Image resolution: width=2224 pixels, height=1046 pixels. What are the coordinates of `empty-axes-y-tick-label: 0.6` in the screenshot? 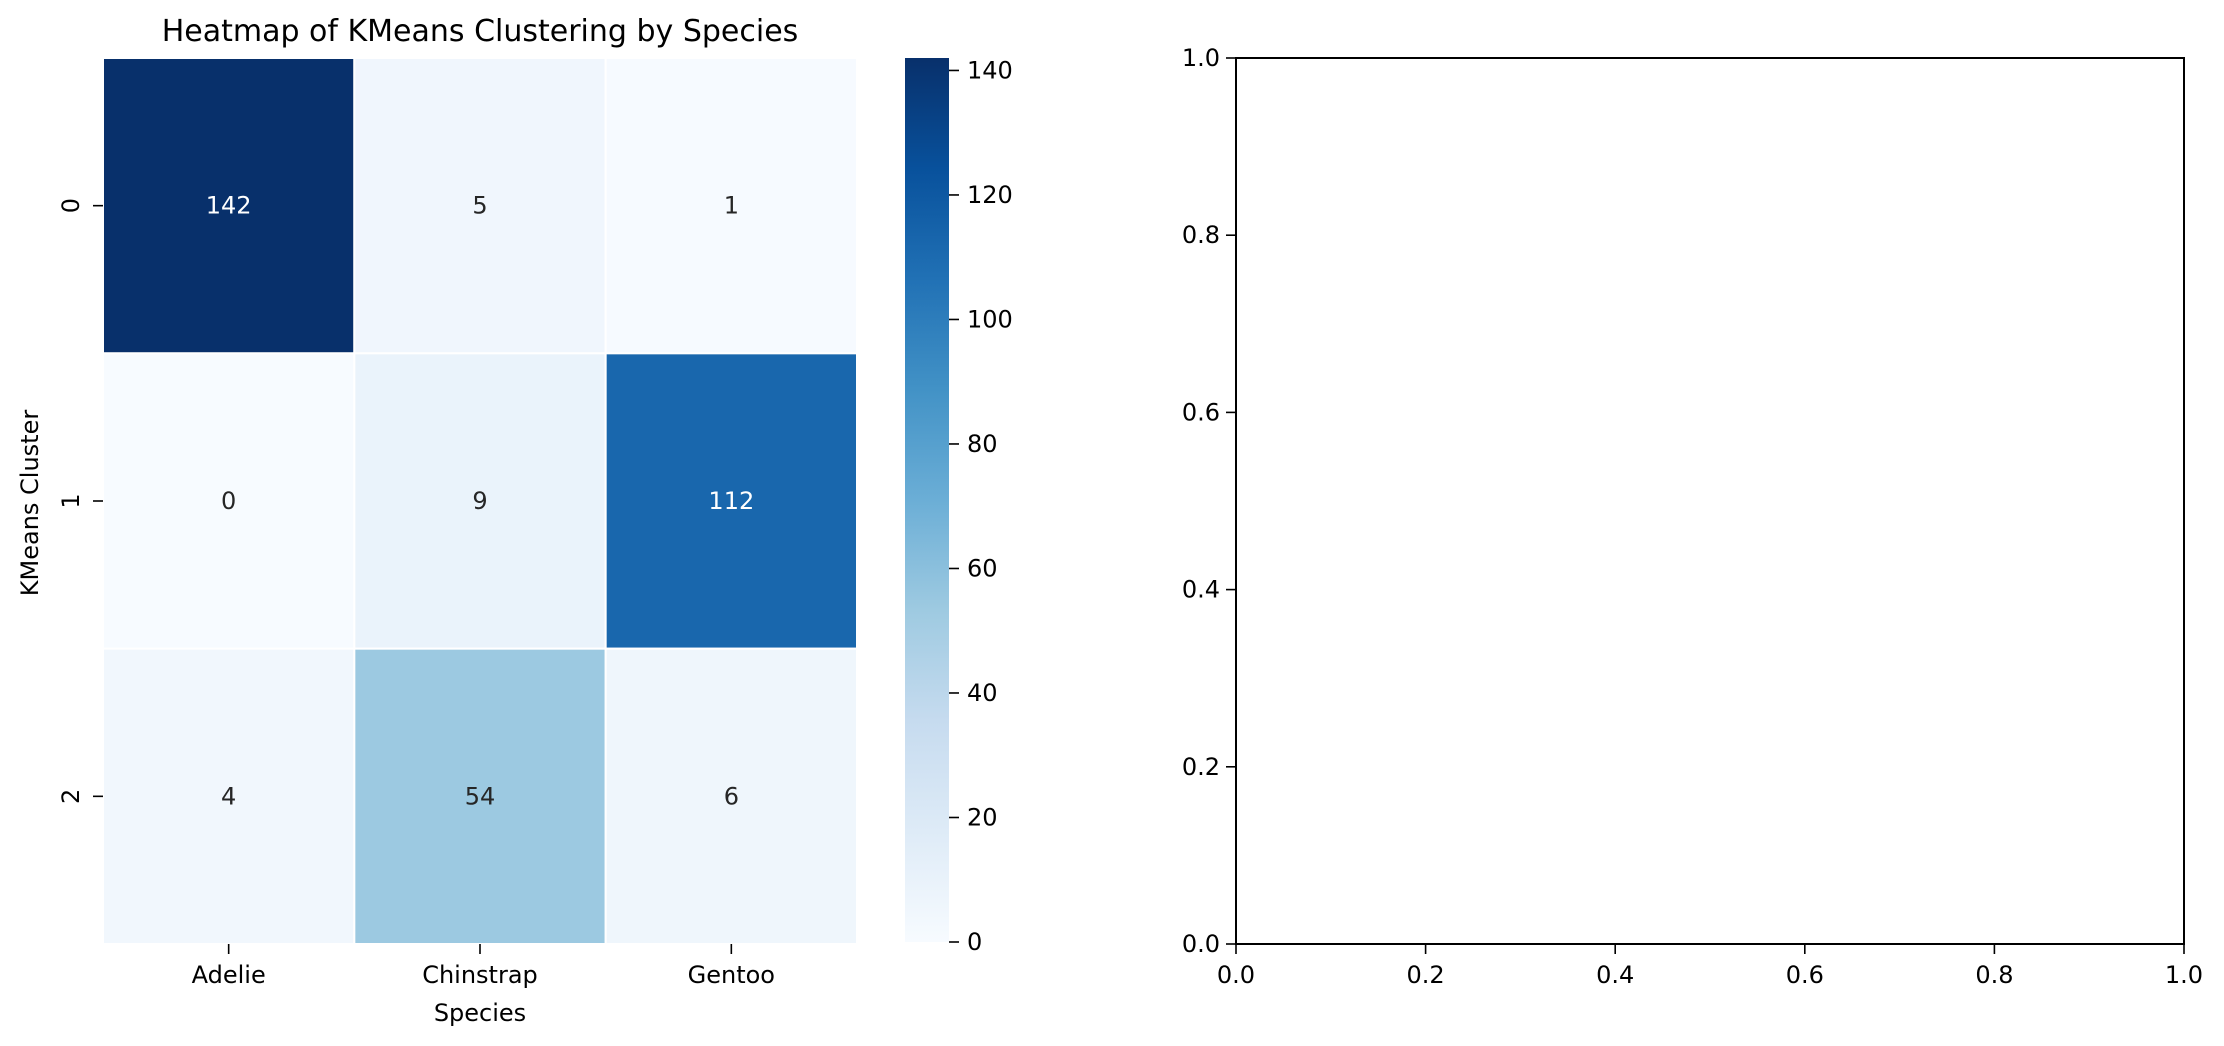 It's located at (1201, 412).